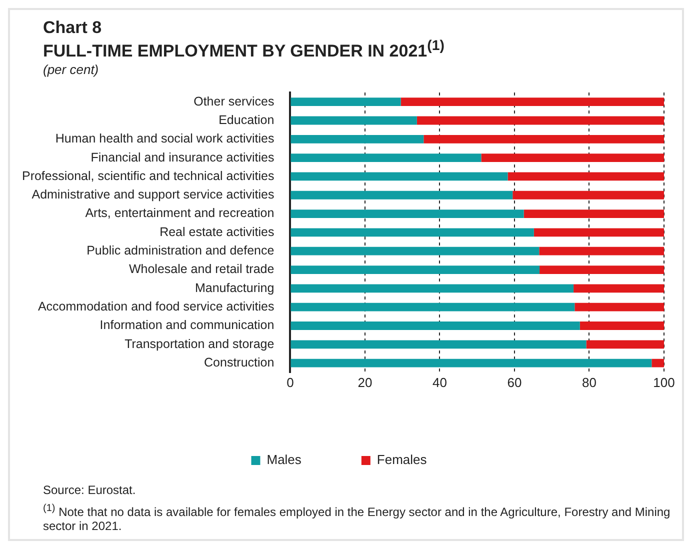 This screenshot has height=552, width=696. I want to click on y-tick-label: Wholesale and retail trade, so click(201, 269).